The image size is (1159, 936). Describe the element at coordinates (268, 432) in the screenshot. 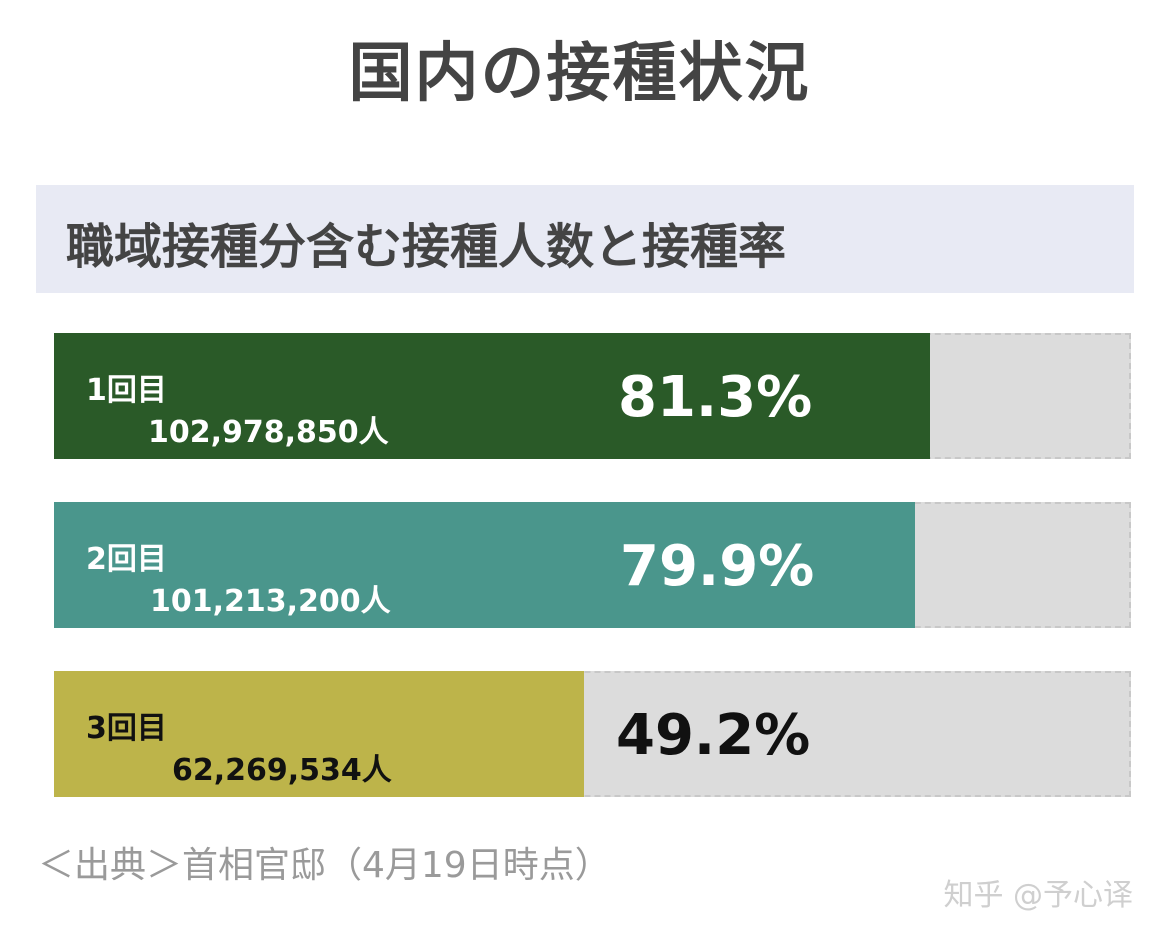

I see `dose-count-1: 102,978,850人` at that location.